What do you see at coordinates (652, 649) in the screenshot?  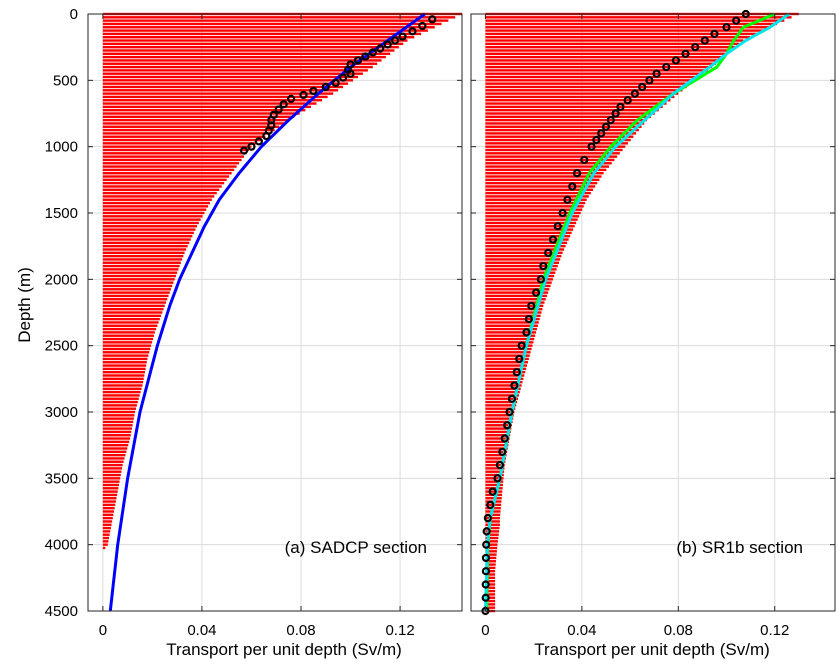 I see `panel-b-x-axis-label: Transport per unit depth (Sv/m)` at bounding box center [652, 649].